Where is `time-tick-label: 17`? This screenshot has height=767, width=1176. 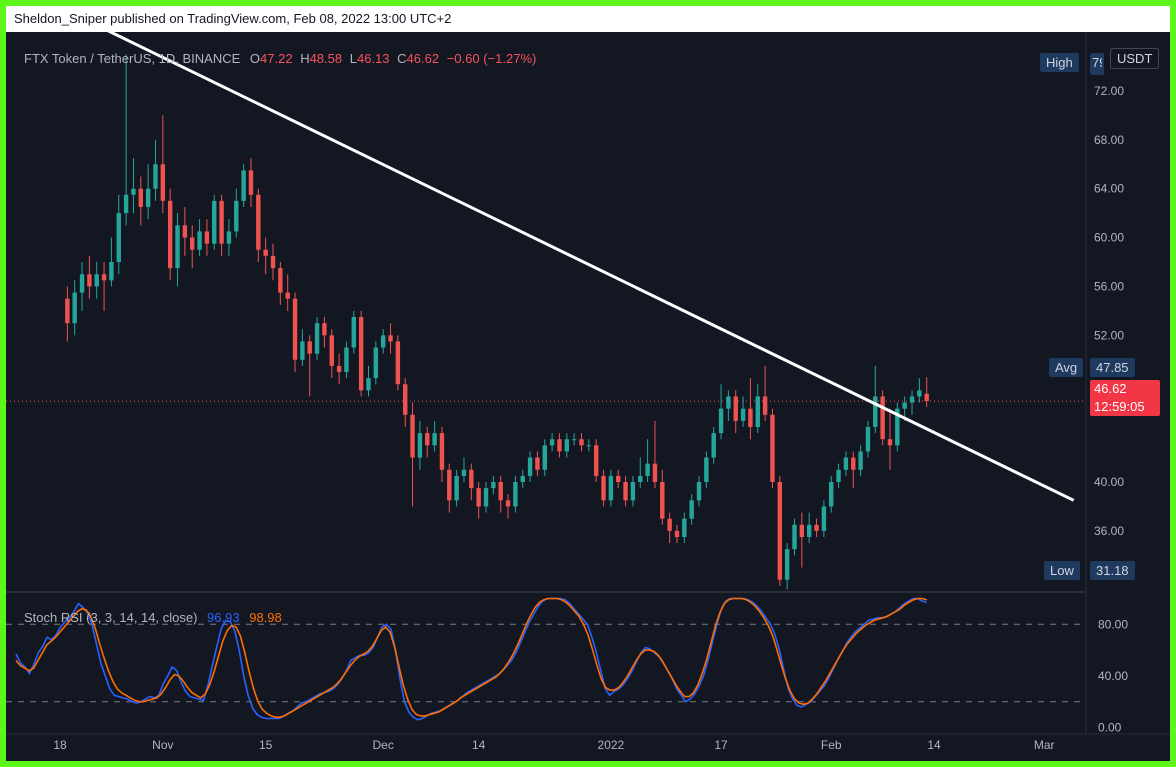 time-tick-label: 17 is located at coordinates (721, 745).